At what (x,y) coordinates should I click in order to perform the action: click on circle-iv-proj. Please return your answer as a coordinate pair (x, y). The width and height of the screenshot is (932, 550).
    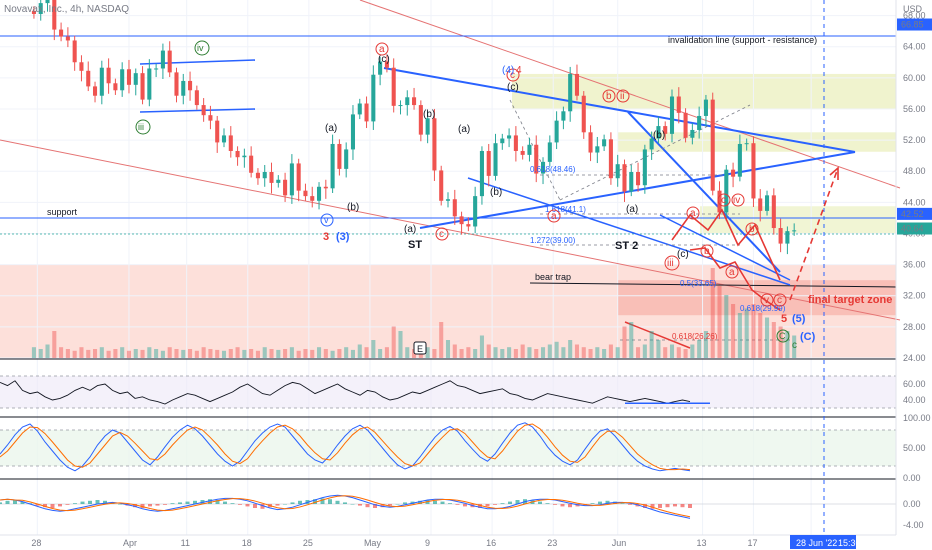
    Looking at the image, I should click on (738, 200).